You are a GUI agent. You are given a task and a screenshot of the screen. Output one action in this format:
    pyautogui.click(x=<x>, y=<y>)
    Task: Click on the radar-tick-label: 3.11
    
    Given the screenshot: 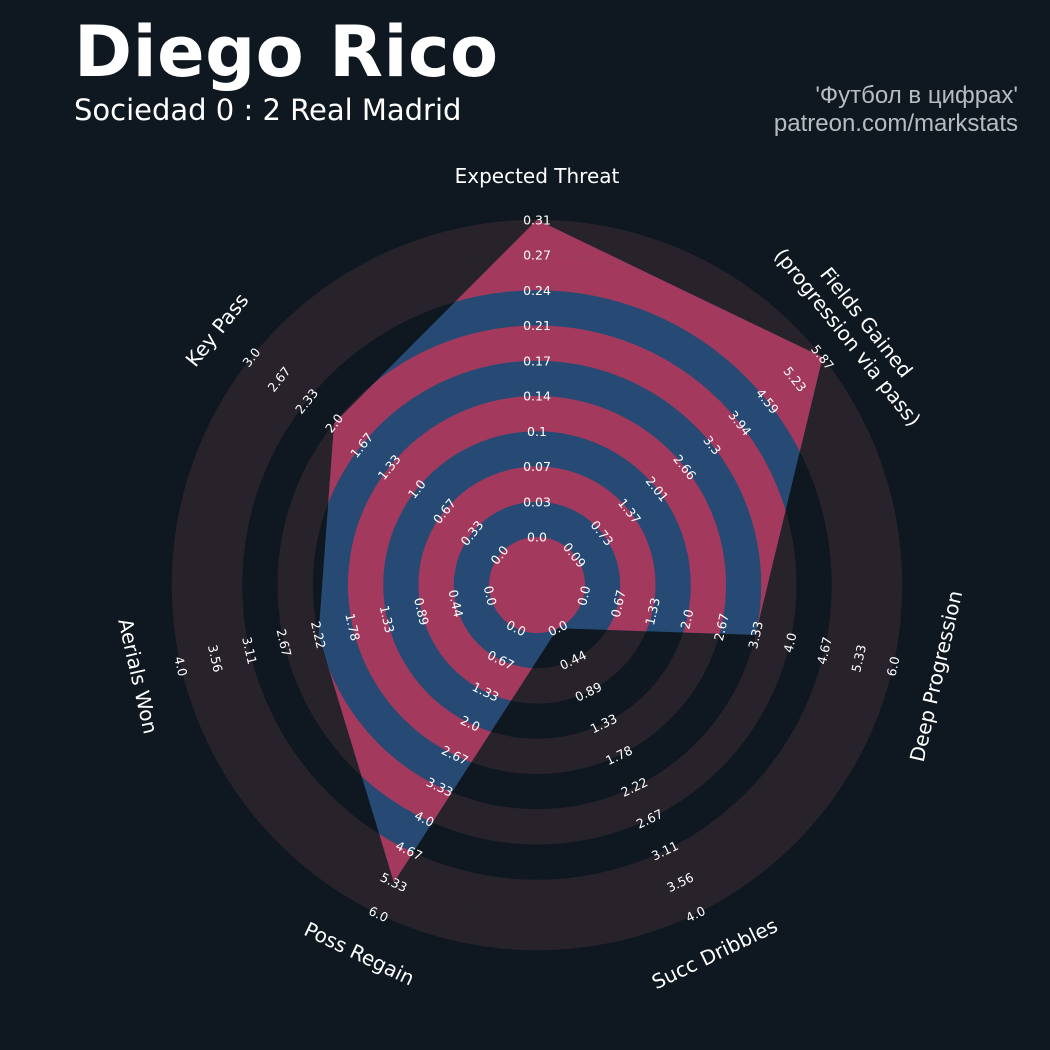 What is the action you would take?
    pyautogui.click(x=249, y=650)
    